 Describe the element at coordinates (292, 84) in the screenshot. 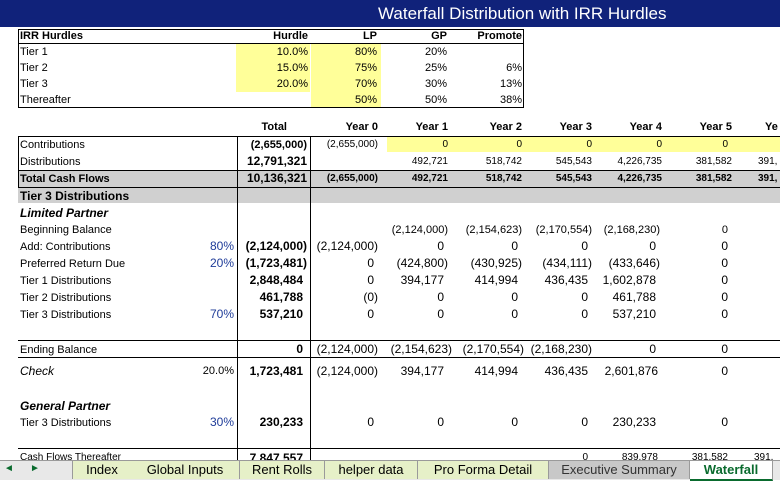

I see `hurdle-cell: 20.0%` at that location.